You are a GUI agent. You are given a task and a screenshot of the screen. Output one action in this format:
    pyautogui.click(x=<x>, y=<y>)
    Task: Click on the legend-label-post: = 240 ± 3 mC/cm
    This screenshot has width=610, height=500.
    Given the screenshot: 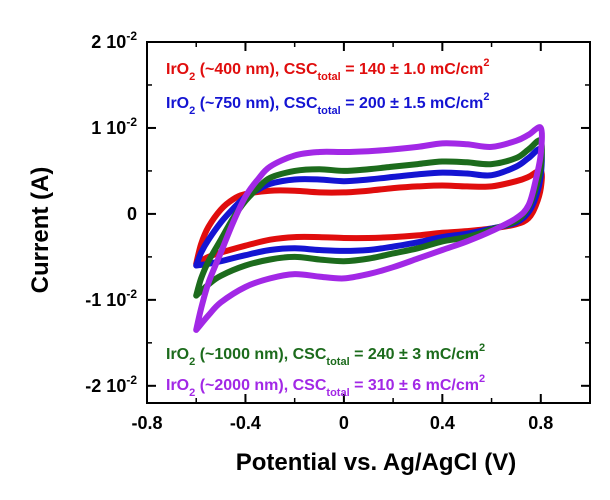 What is the action you would take?
    pyautogui.click(x=414, y=354)
    